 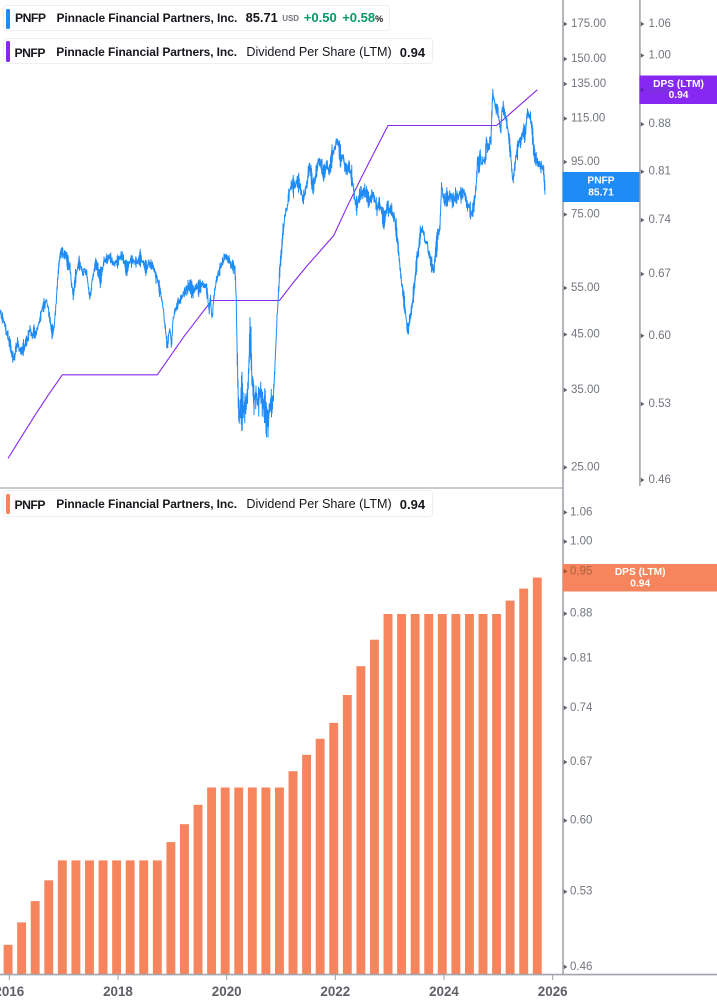 What do you see at coordinates (588, 84) in the screenshot?
I see `svg-text: 135.00` at bounding box center [588, 84].